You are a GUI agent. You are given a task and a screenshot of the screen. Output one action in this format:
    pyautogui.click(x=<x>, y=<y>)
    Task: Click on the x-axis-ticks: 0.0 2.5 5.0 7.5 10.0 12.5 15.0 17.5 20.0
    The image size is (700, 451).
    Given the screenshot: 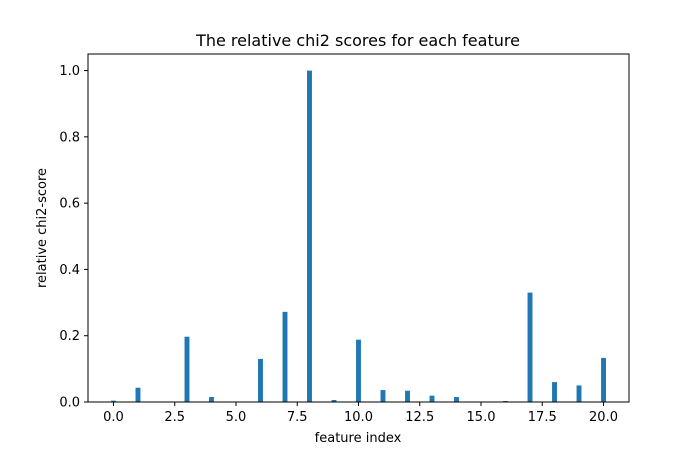 What is the action you would take?
    pyautogui.click(x=360, y=413)
    